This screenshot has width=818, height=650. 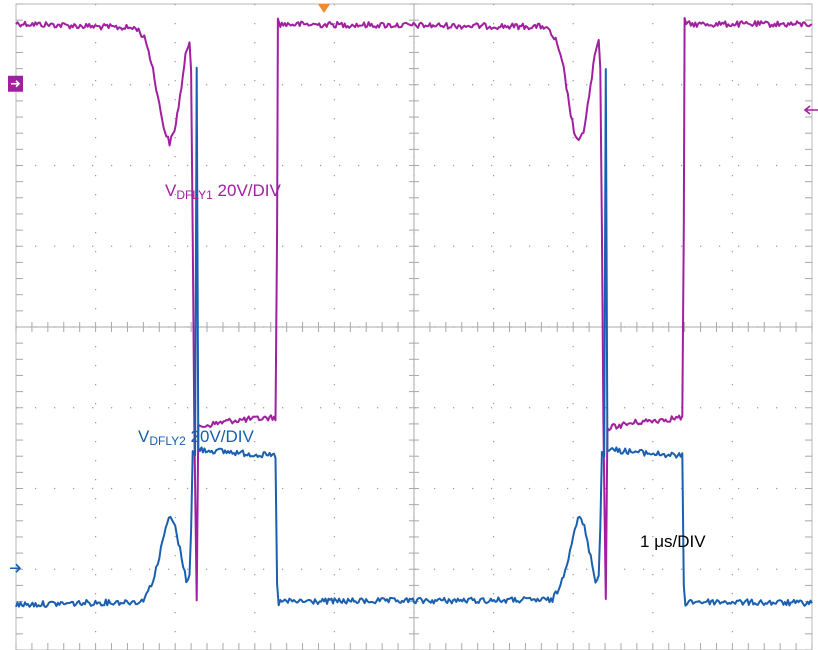 I want to click on timebase-label-unit: μs/DIV, so click(x=680, y=541).